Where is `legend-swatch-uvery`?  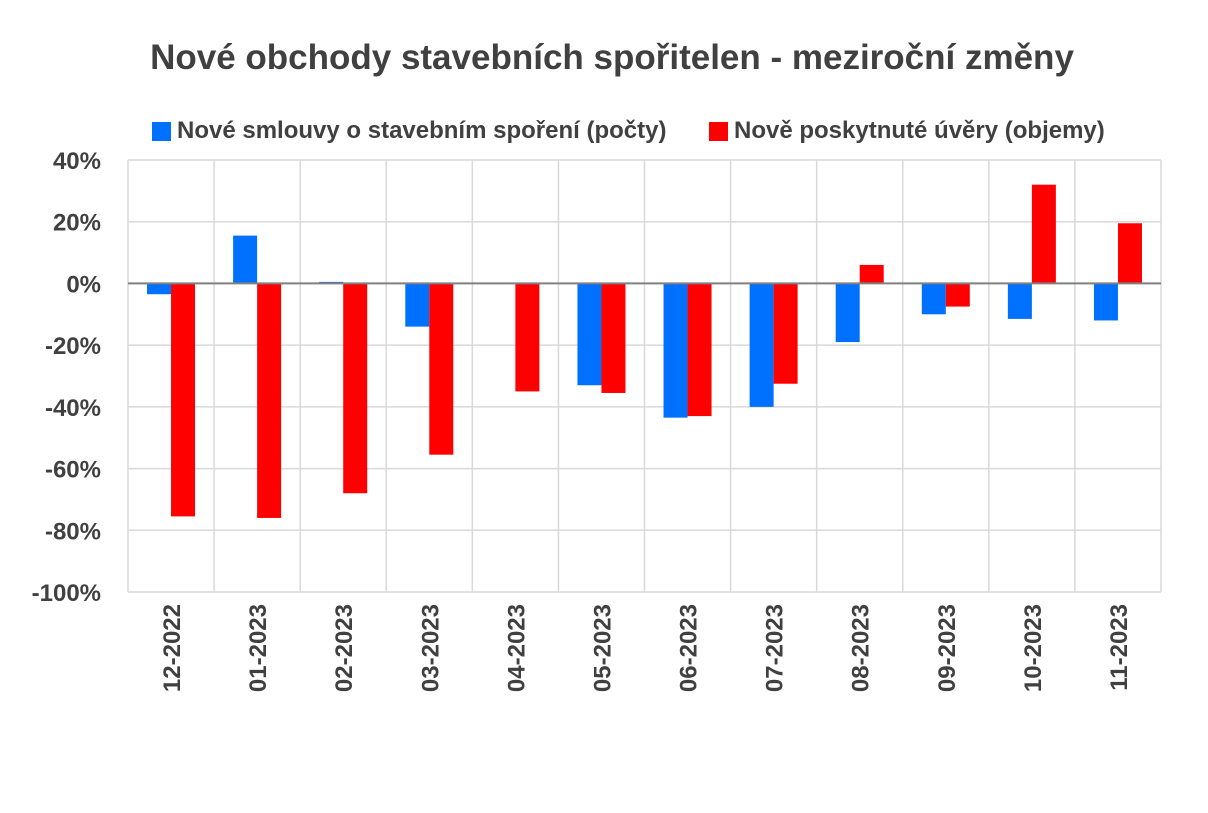
legend-swatch-uvery is located at coordinates (718, 131).